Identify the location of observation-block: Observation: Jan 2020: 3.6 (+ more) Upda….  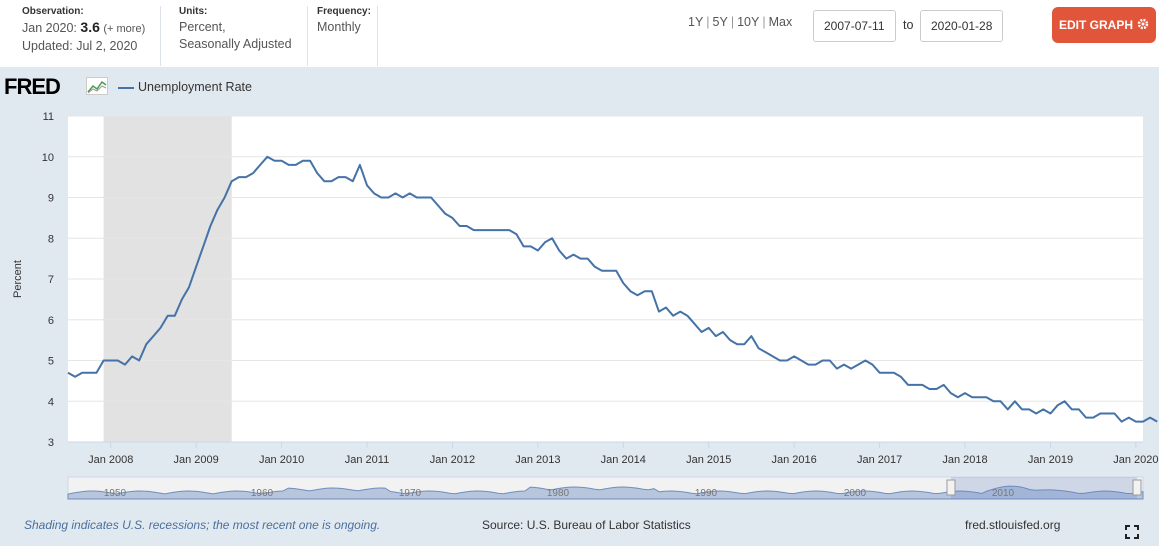
(80, 36).